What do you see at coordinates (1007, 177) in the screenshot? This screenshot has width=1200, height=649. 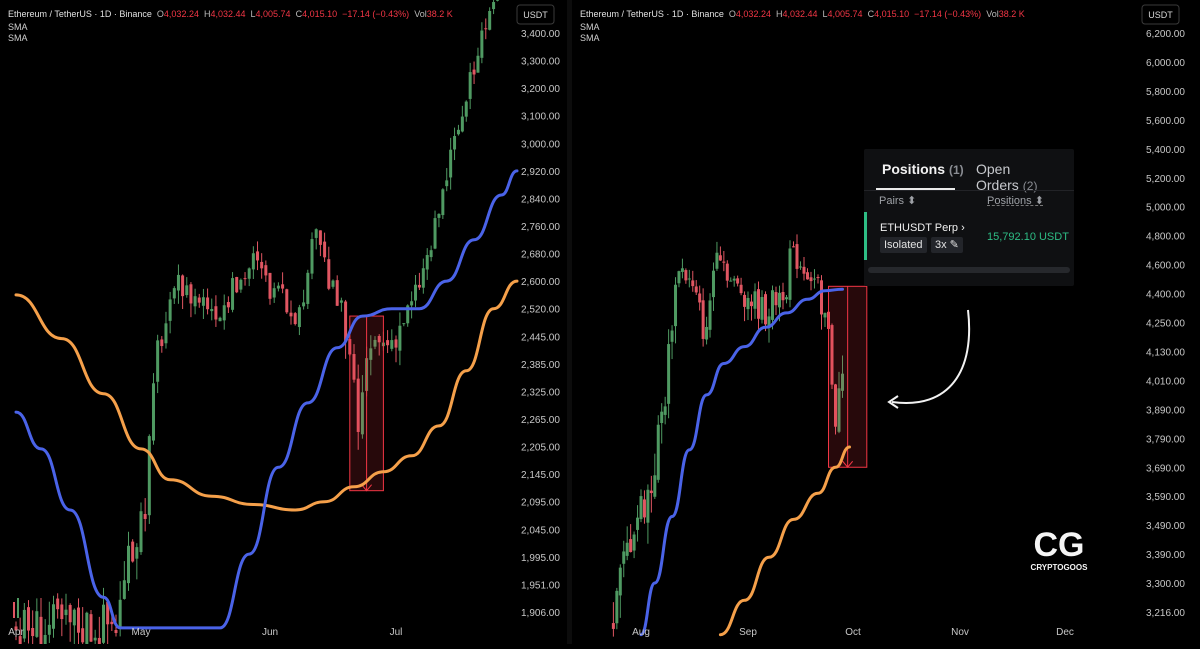 I see `tab-open-orders: Open Orders (2)` at bounding box center [1007, 177].